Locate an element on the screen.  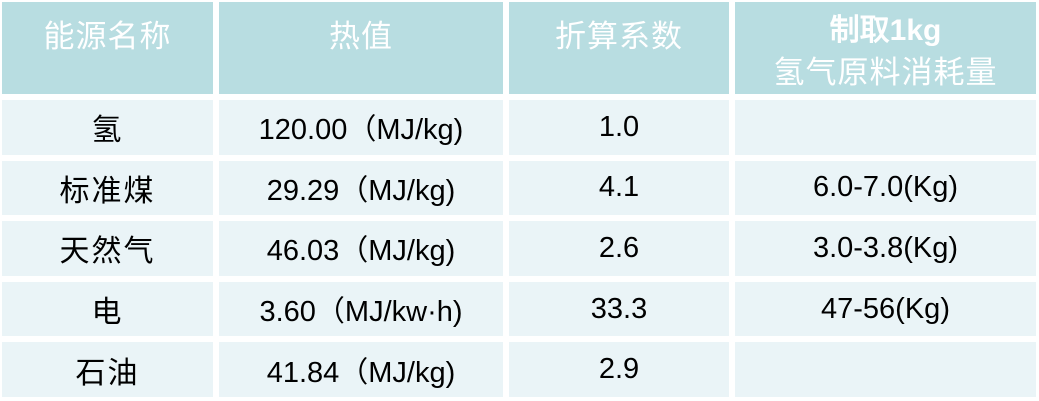
col-header-heat-value: 热值 is located at coordinates (361, 48).